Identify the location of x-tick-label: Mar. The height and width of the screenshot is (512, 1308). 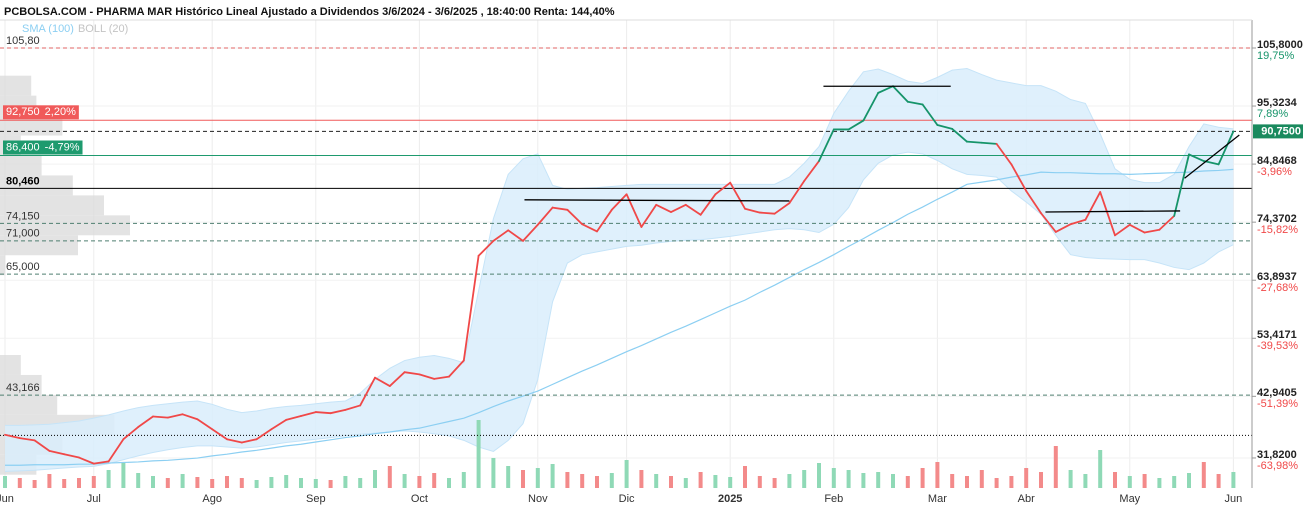
(937, 499).